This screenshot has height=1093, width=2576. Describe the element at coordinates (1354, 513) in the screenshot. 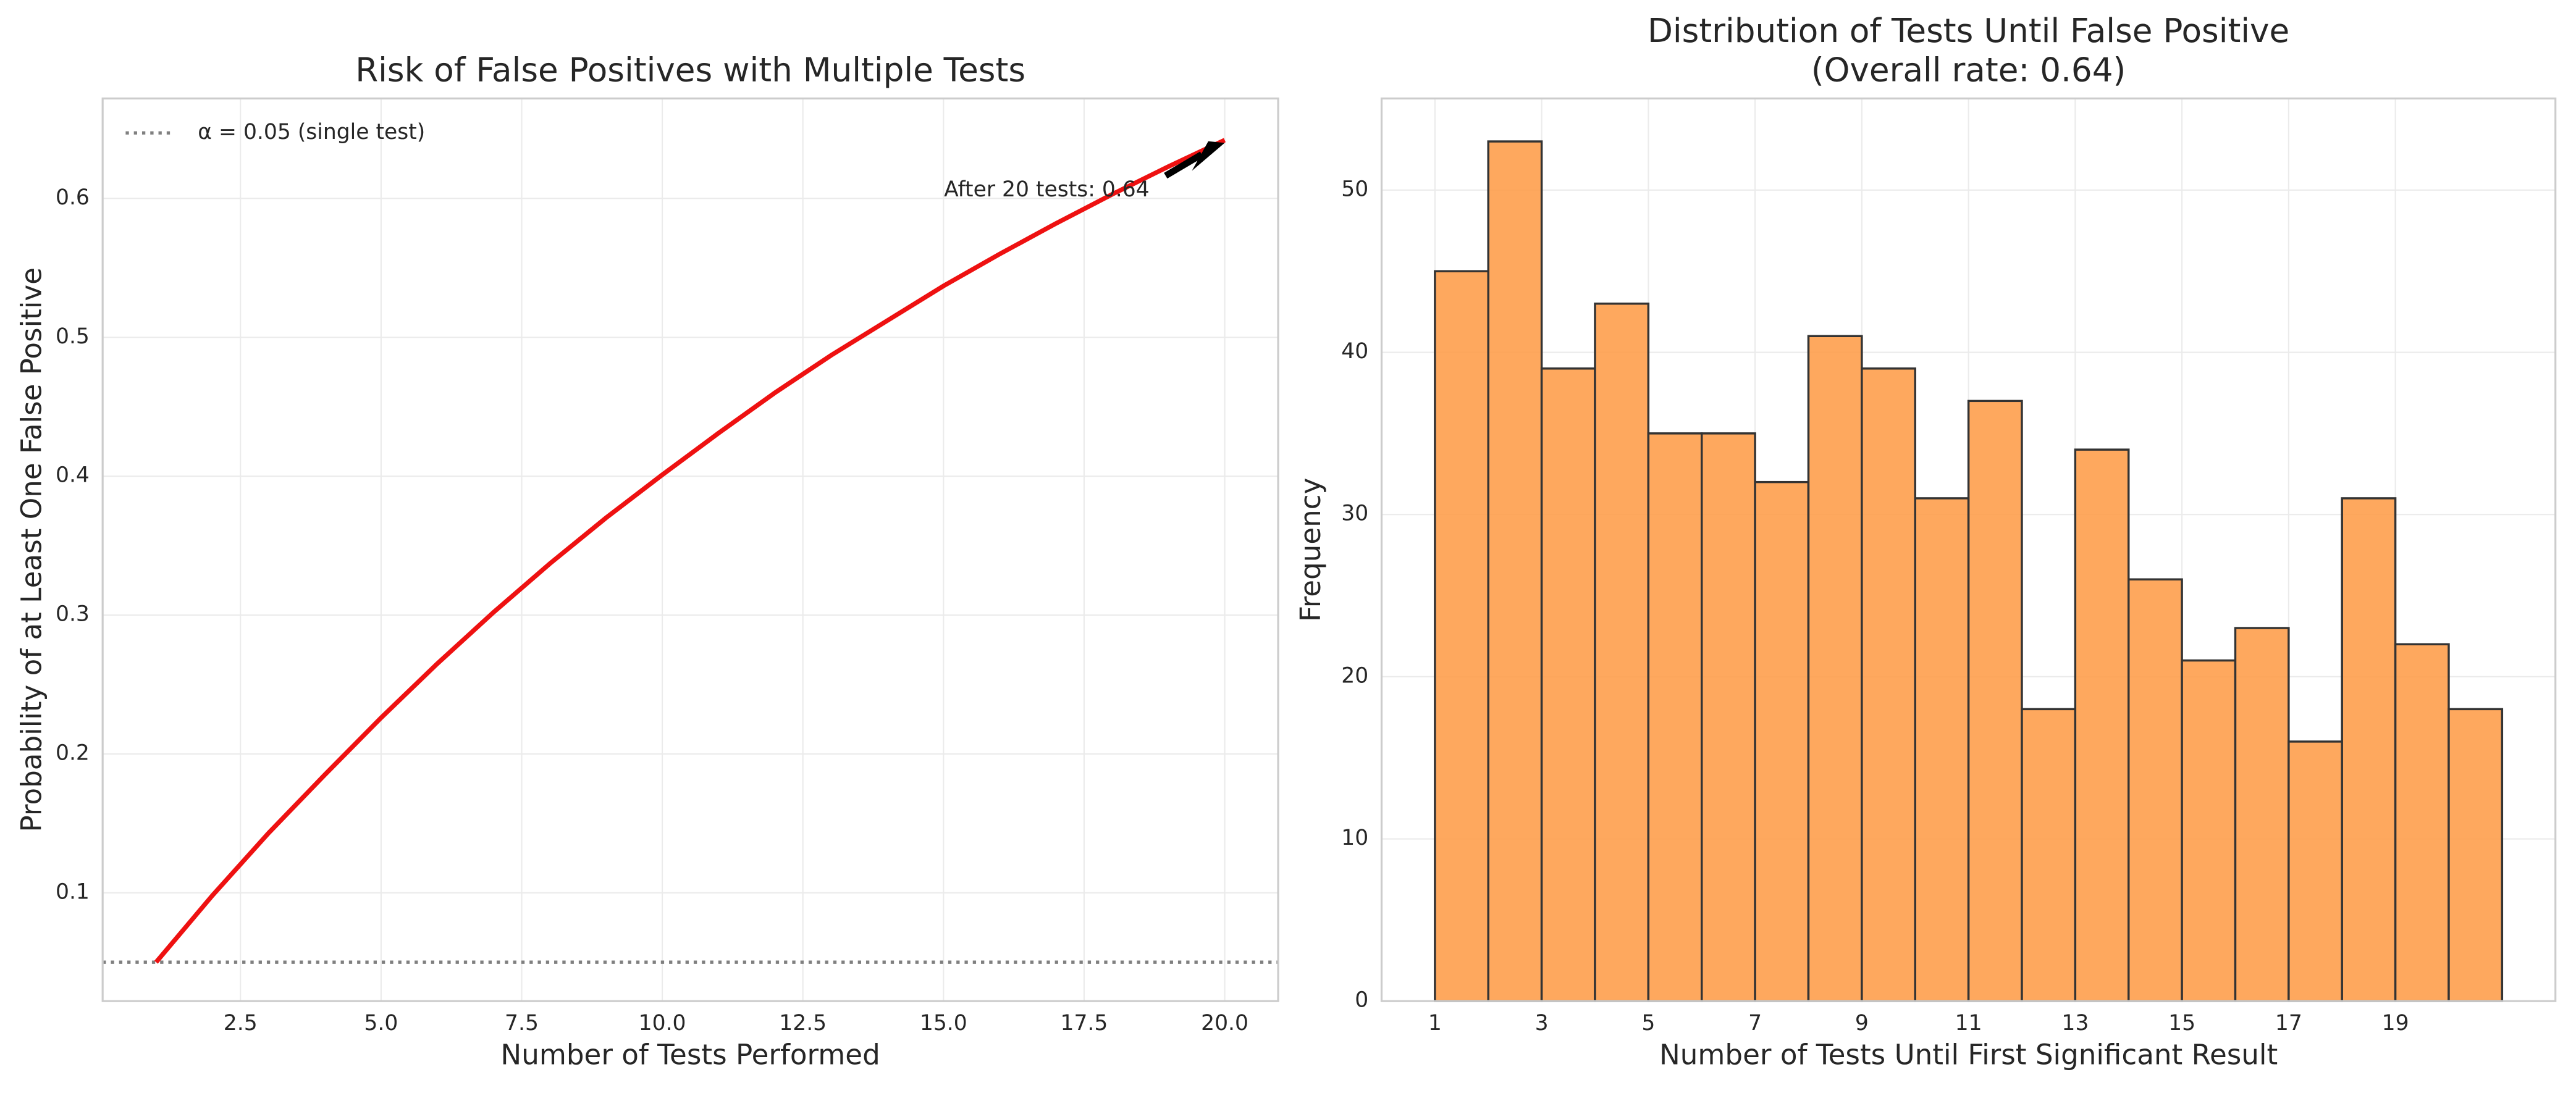

I see `y-tick-label: 30` at that location.